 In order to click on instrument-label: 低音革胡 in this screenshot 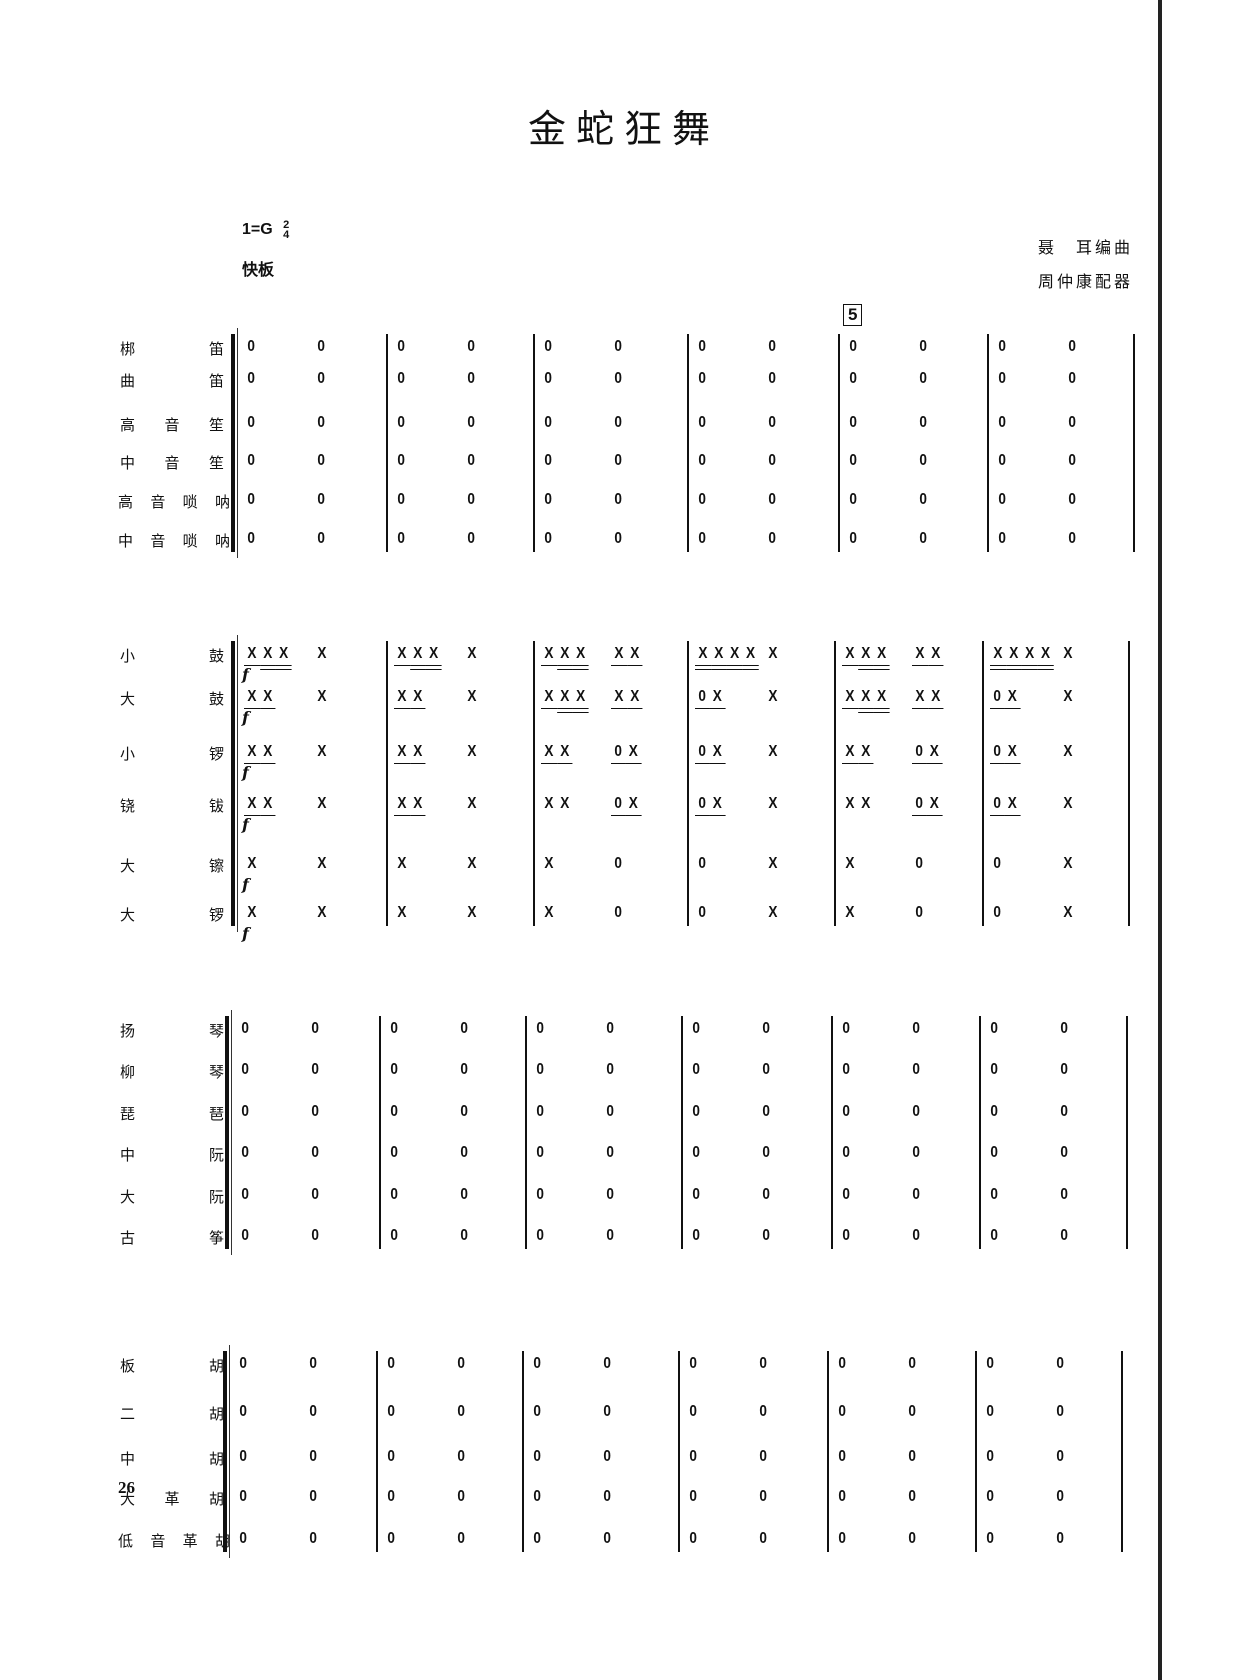, I will do `click(174, 1541)`.